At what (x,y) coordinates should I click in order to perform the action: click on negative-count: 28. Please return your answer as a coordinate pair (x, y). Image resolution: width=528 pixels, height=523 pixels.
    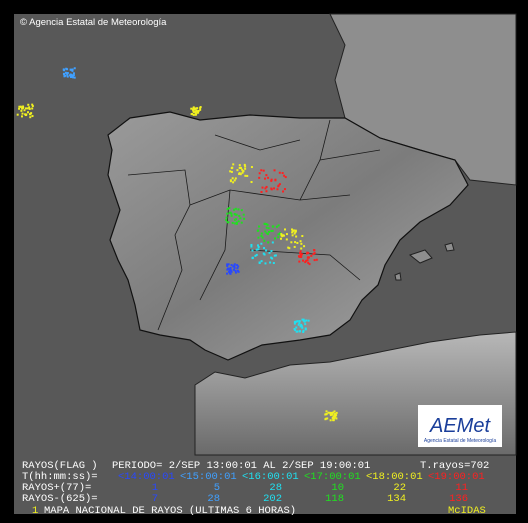
    Looking at the image, I should click on (213, 499).